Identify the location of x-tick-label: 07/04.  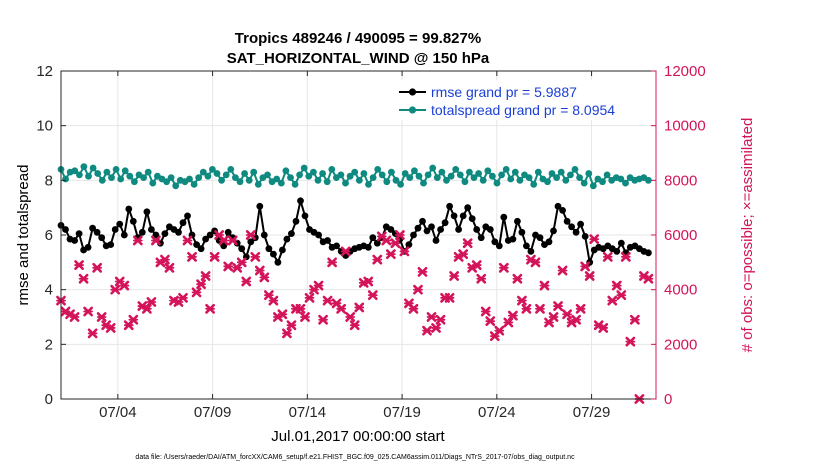
(118, 412).